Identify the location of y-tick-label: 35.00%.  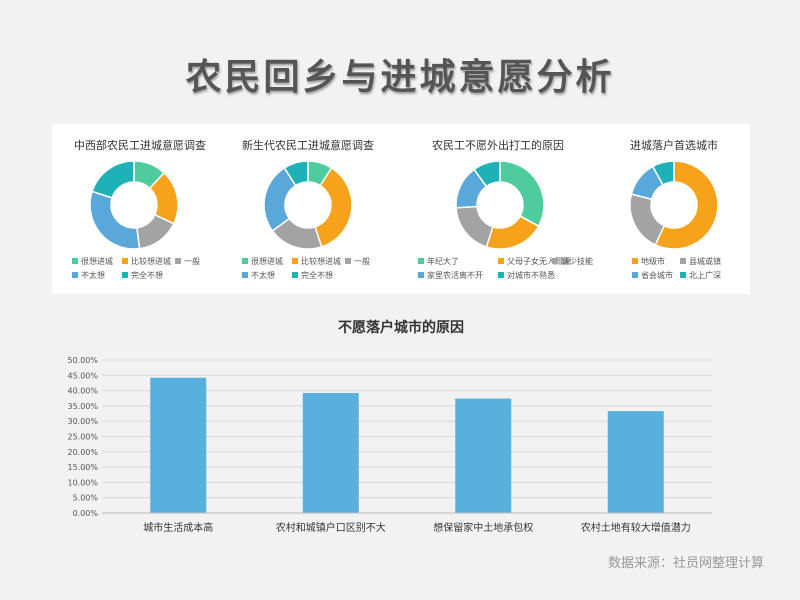
(82, 406).